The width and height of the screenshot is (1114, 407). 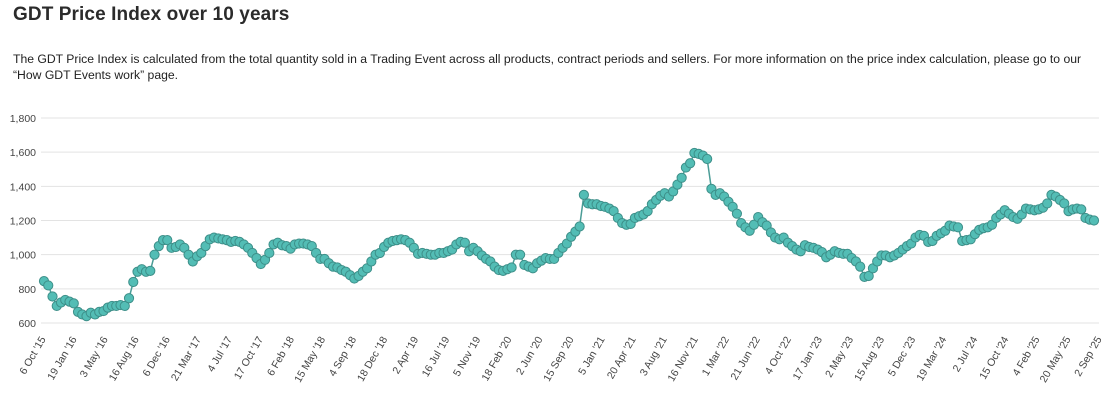 What do you see at coordinates (23, 256) in the screenshot?
I see `y-tick-label: 1,000` at bounding box center [23, 256].